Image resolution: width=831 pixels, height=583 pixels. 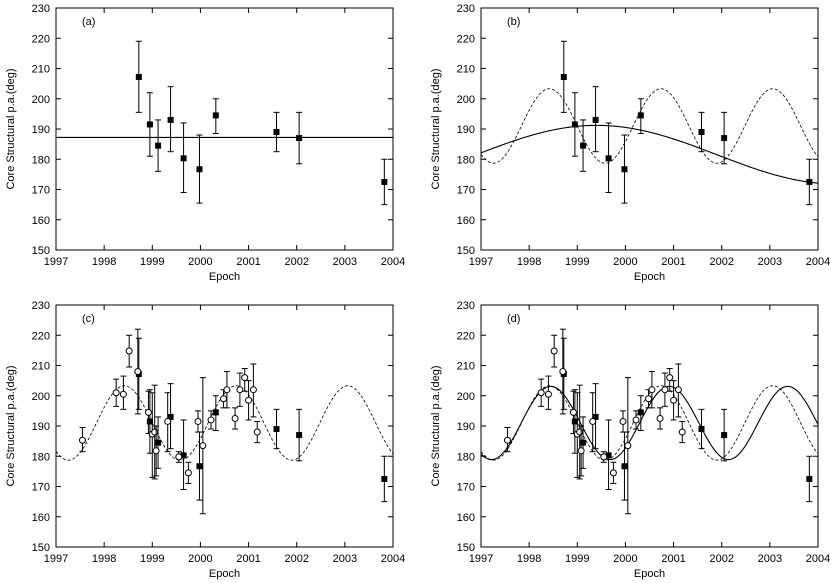 I want to click on y-tick-label: 210, so click(x=41, y=367).